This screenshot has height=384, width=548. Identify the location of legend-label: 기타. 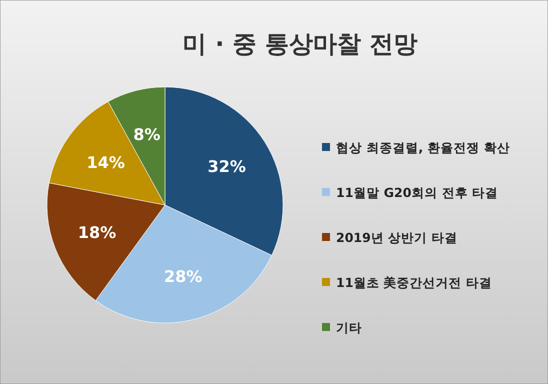
(349, 327).